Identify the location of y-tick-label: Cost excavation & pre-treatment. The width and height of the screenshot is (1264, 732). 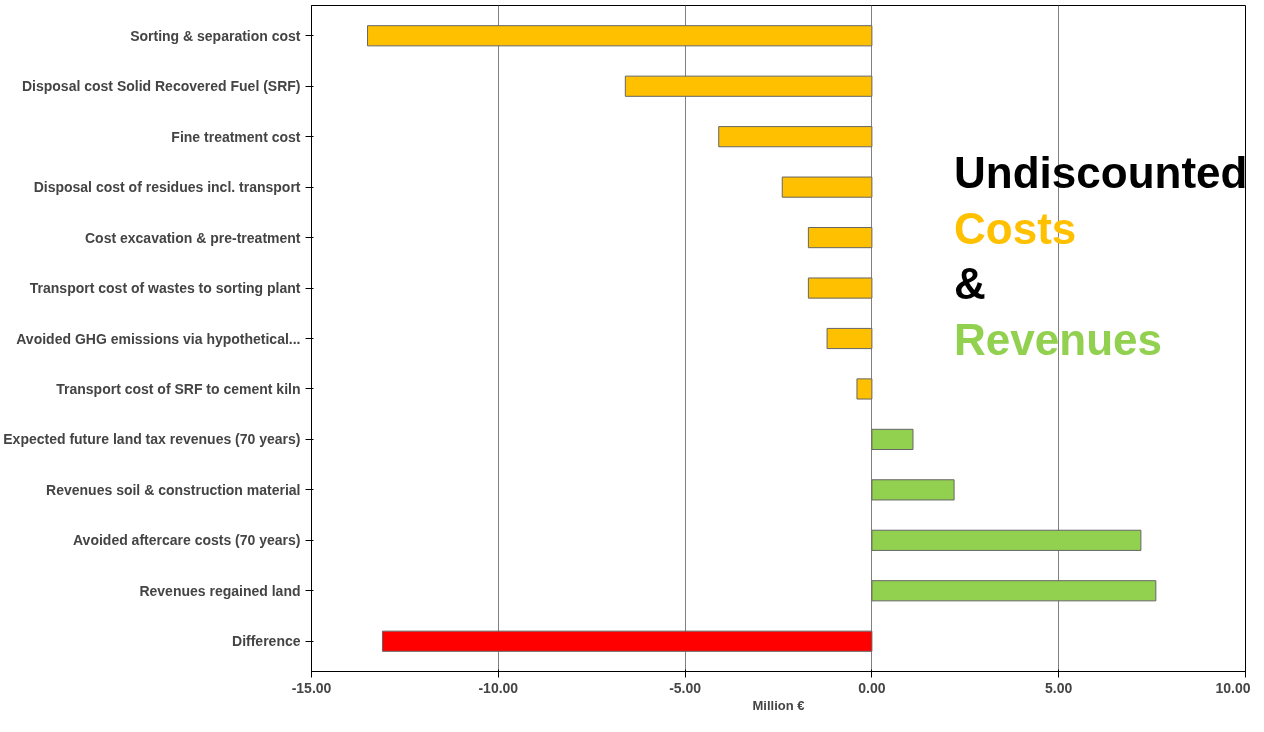
(193, 237).